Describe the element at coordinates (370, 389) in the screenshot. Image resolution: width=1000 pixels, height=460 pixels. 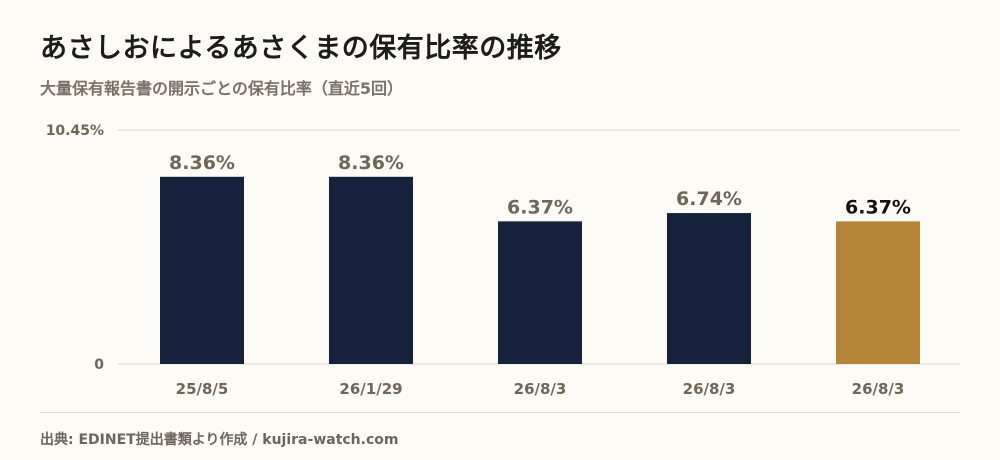
I see `x-tick-label: 26/1/29` at that location.